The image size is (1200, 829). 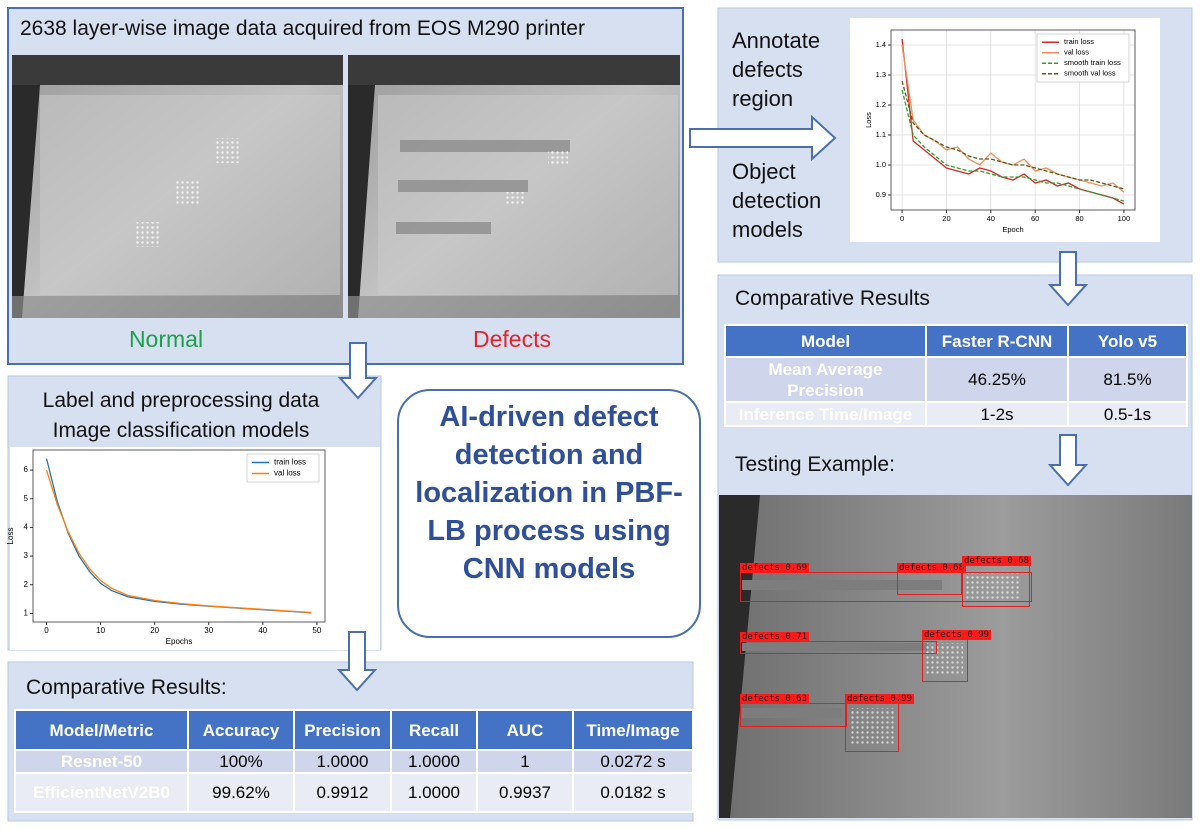 What do you see at coordinates (997, 414) in the screenshot?
I see `cell: 1-2s` at bounding box center [997, 414].